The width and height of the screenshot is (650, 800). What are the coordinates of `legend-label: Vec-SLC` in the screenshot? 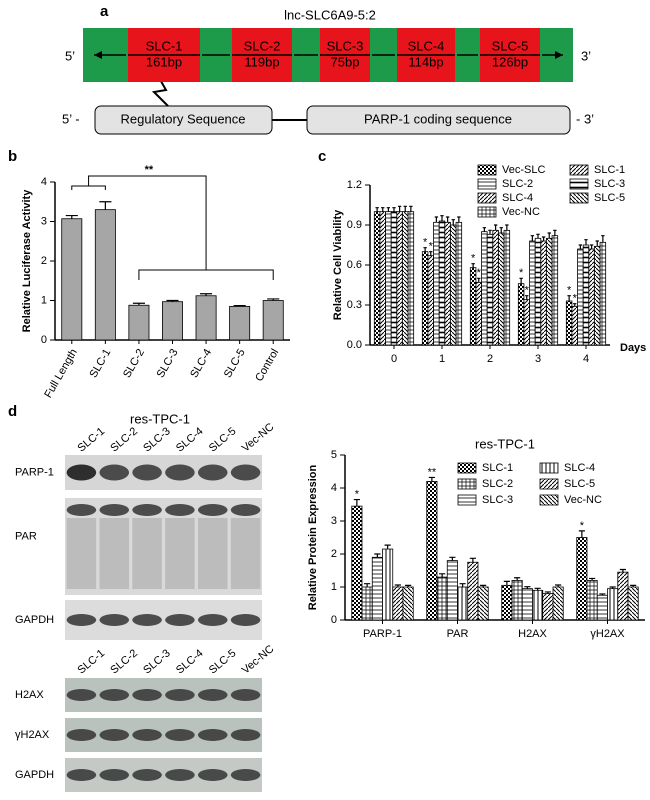 It's located at (523, 170).